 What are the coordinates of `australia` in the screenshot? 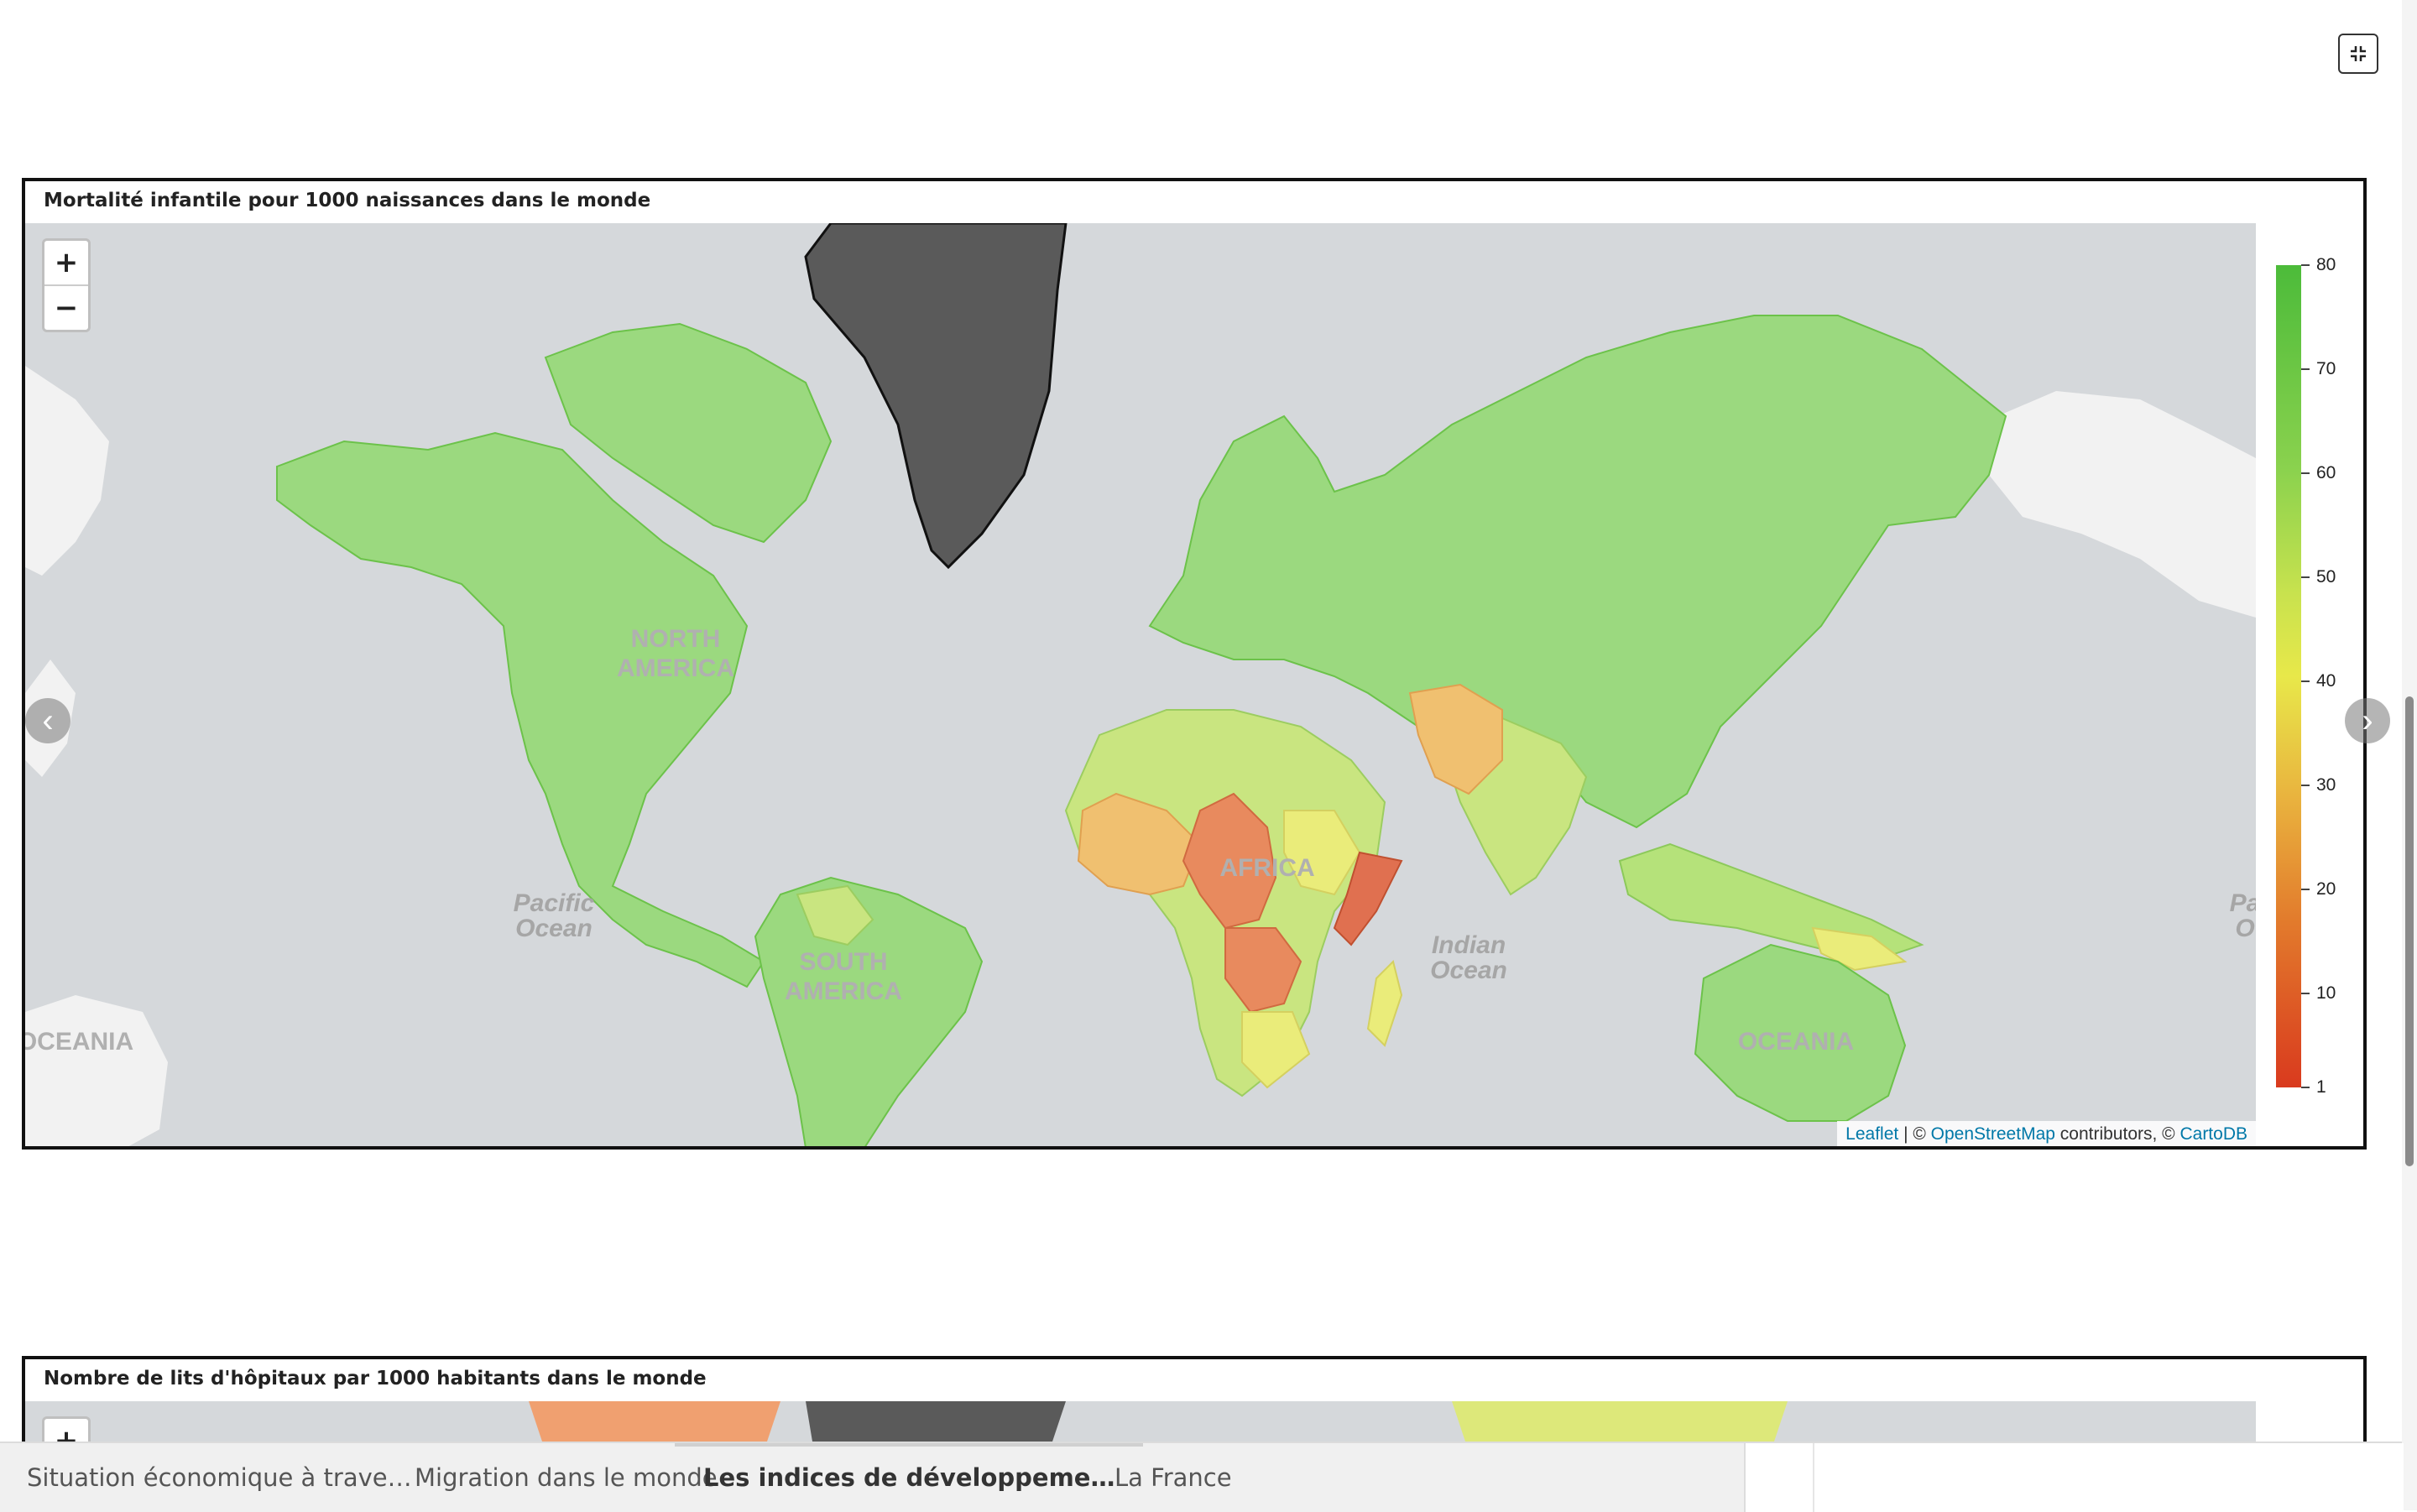 It's located at (1800, 1032).